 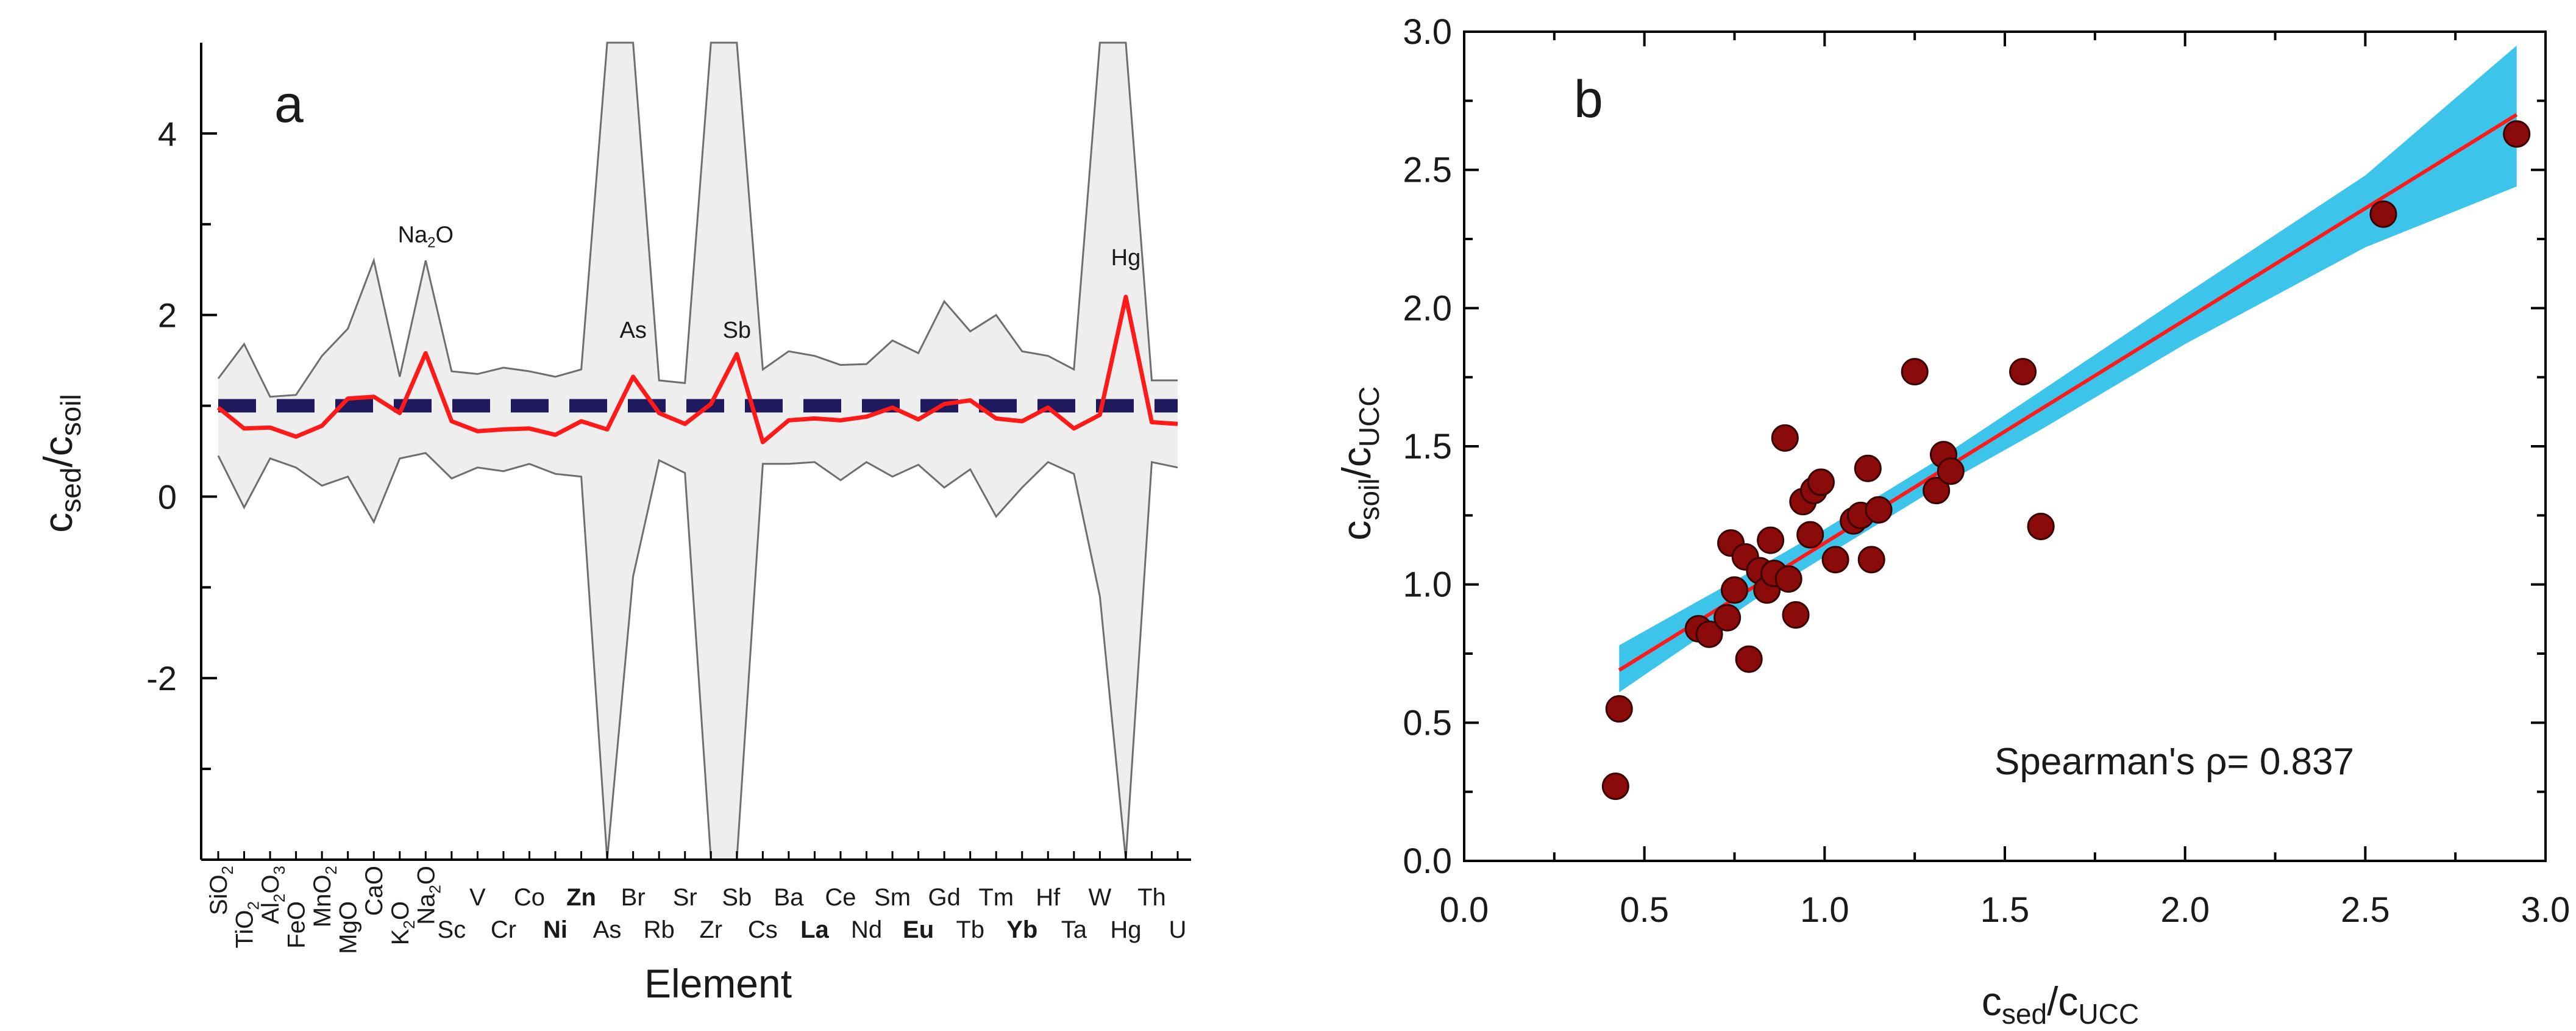 What do you see at coordinates (167, 496) in the screenshot?
I see `y-tick-label-0: 0` at bounding box center [167, 496].